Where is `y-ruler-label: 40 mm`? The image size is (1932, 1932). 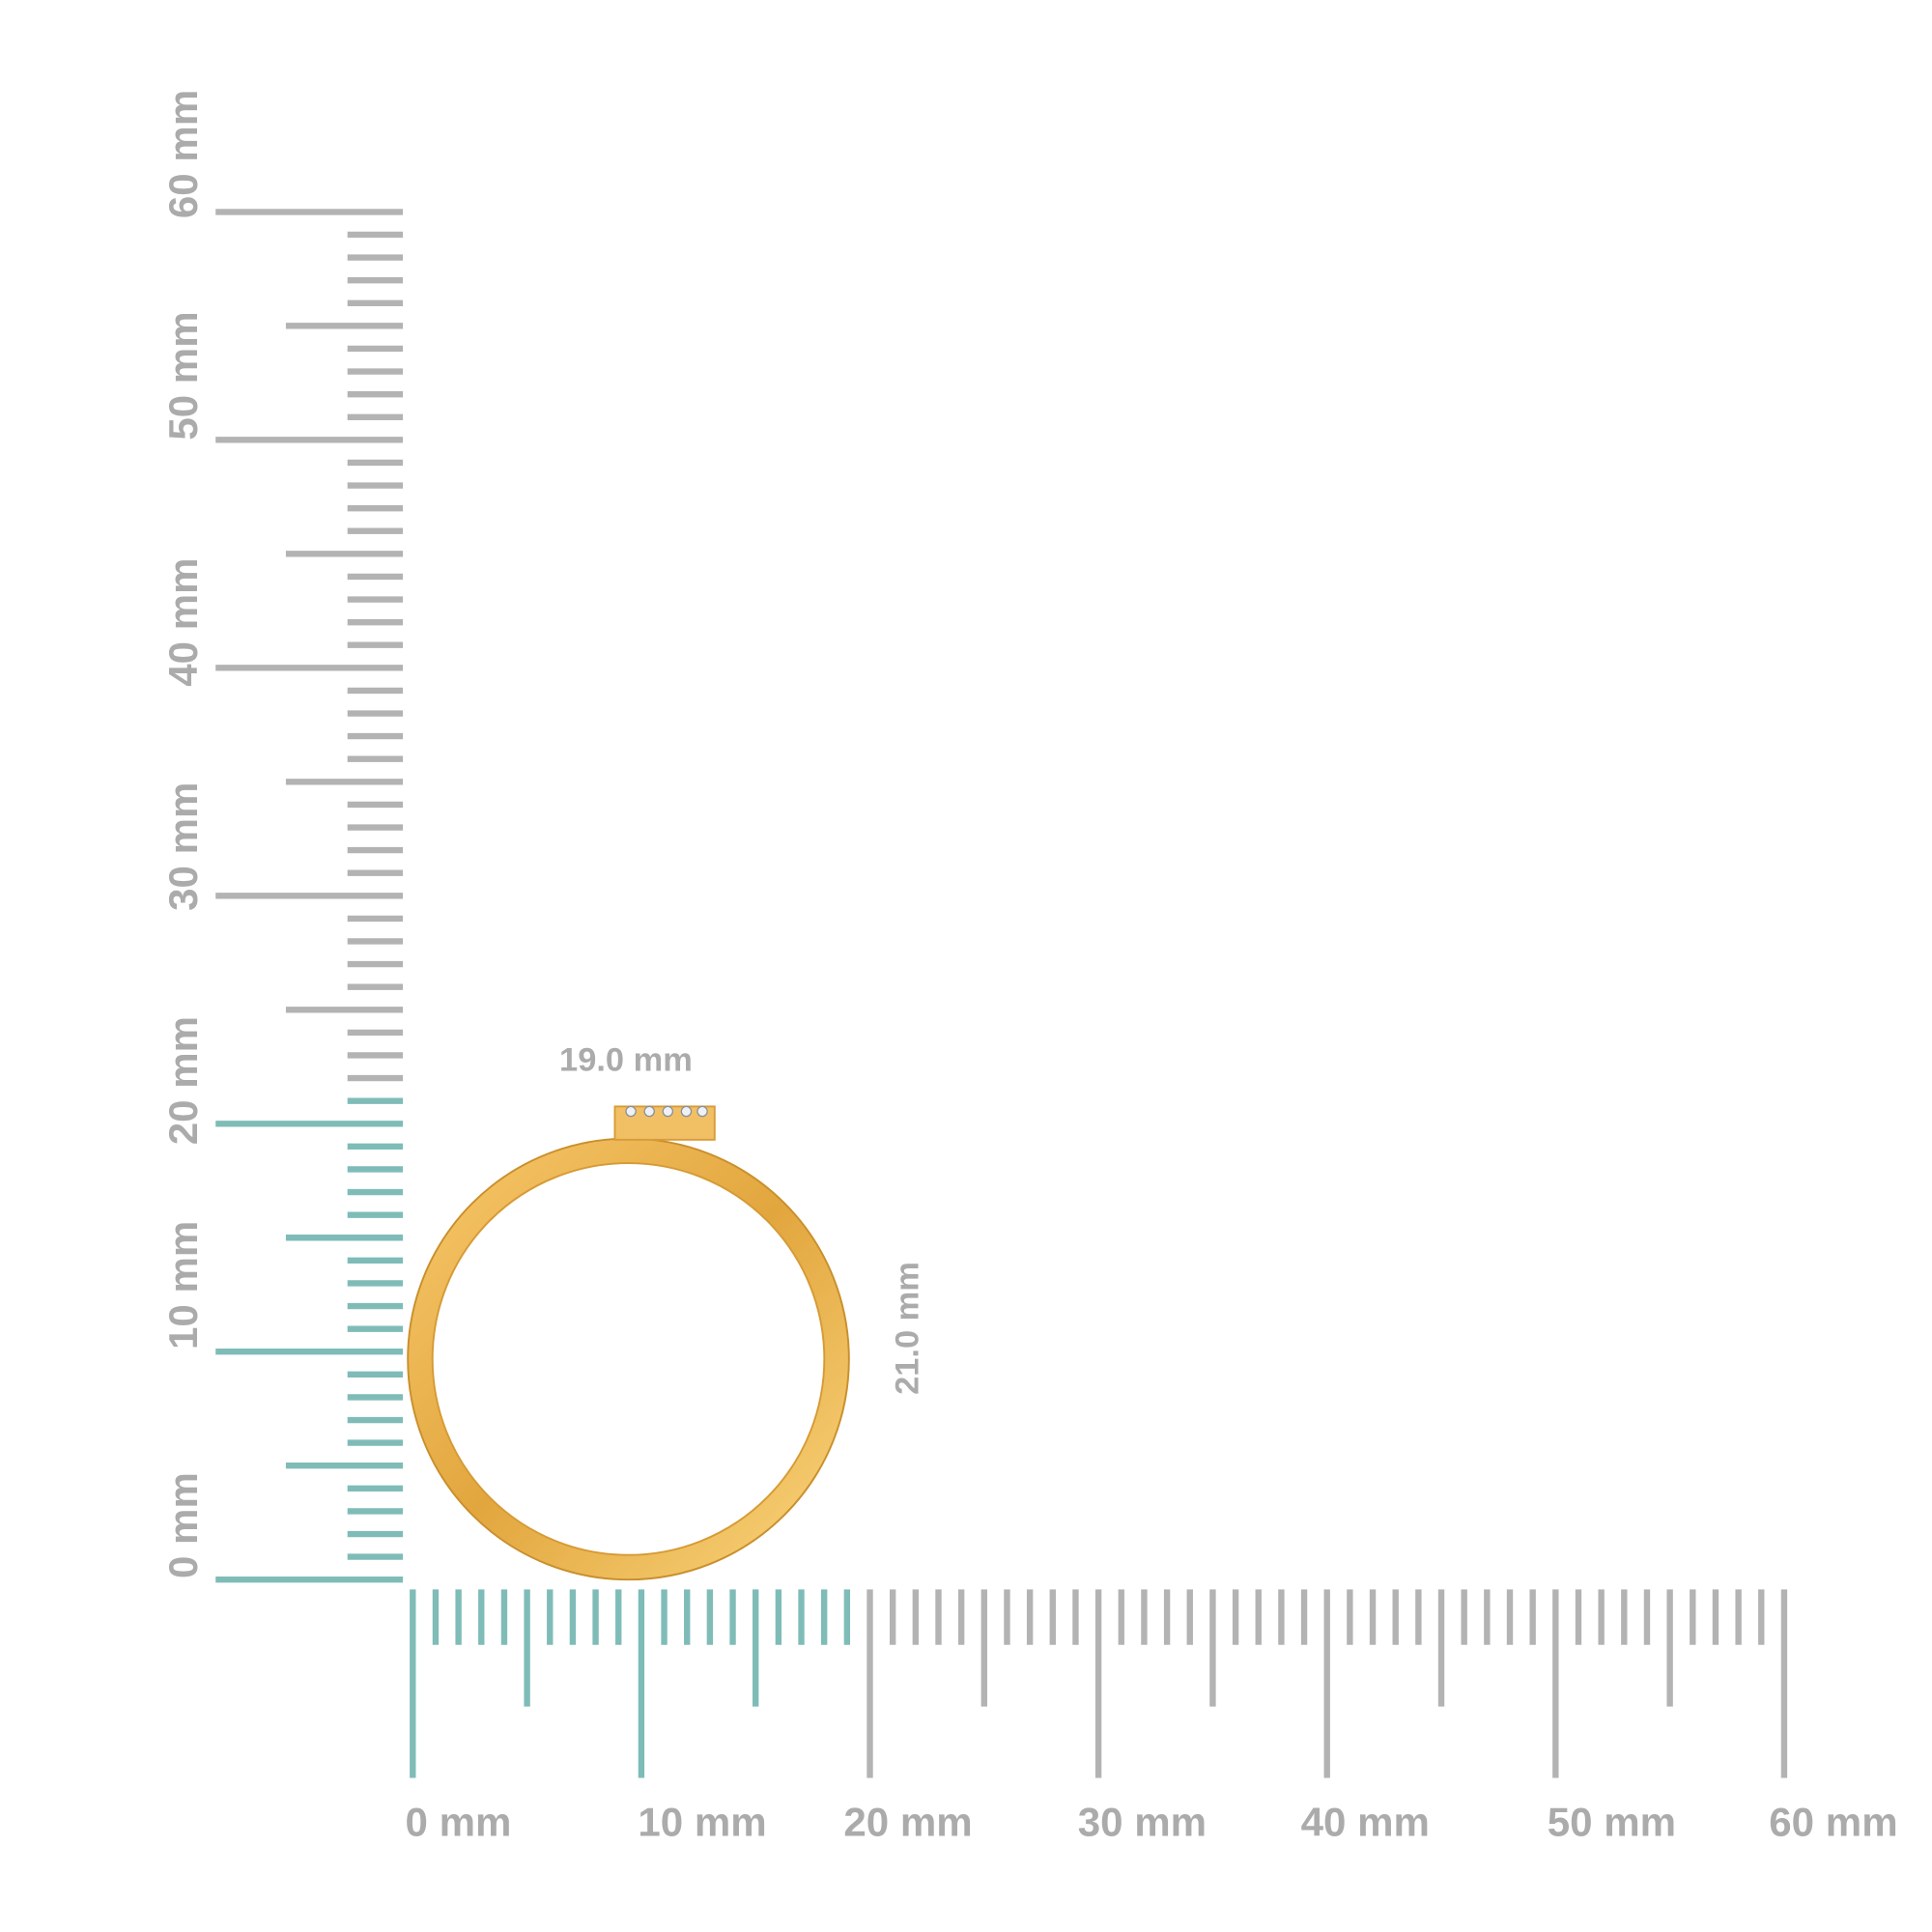 y-ruler-label: 40 mm is located at coordinates (183, 621).